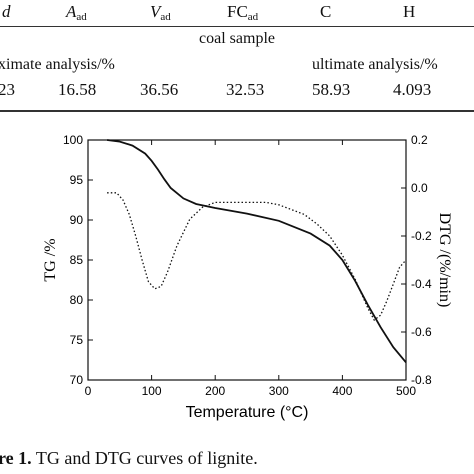  Describe the element at coordinates (215, 391) in the screenshot. I see `x-tick-label: 200` at that location.